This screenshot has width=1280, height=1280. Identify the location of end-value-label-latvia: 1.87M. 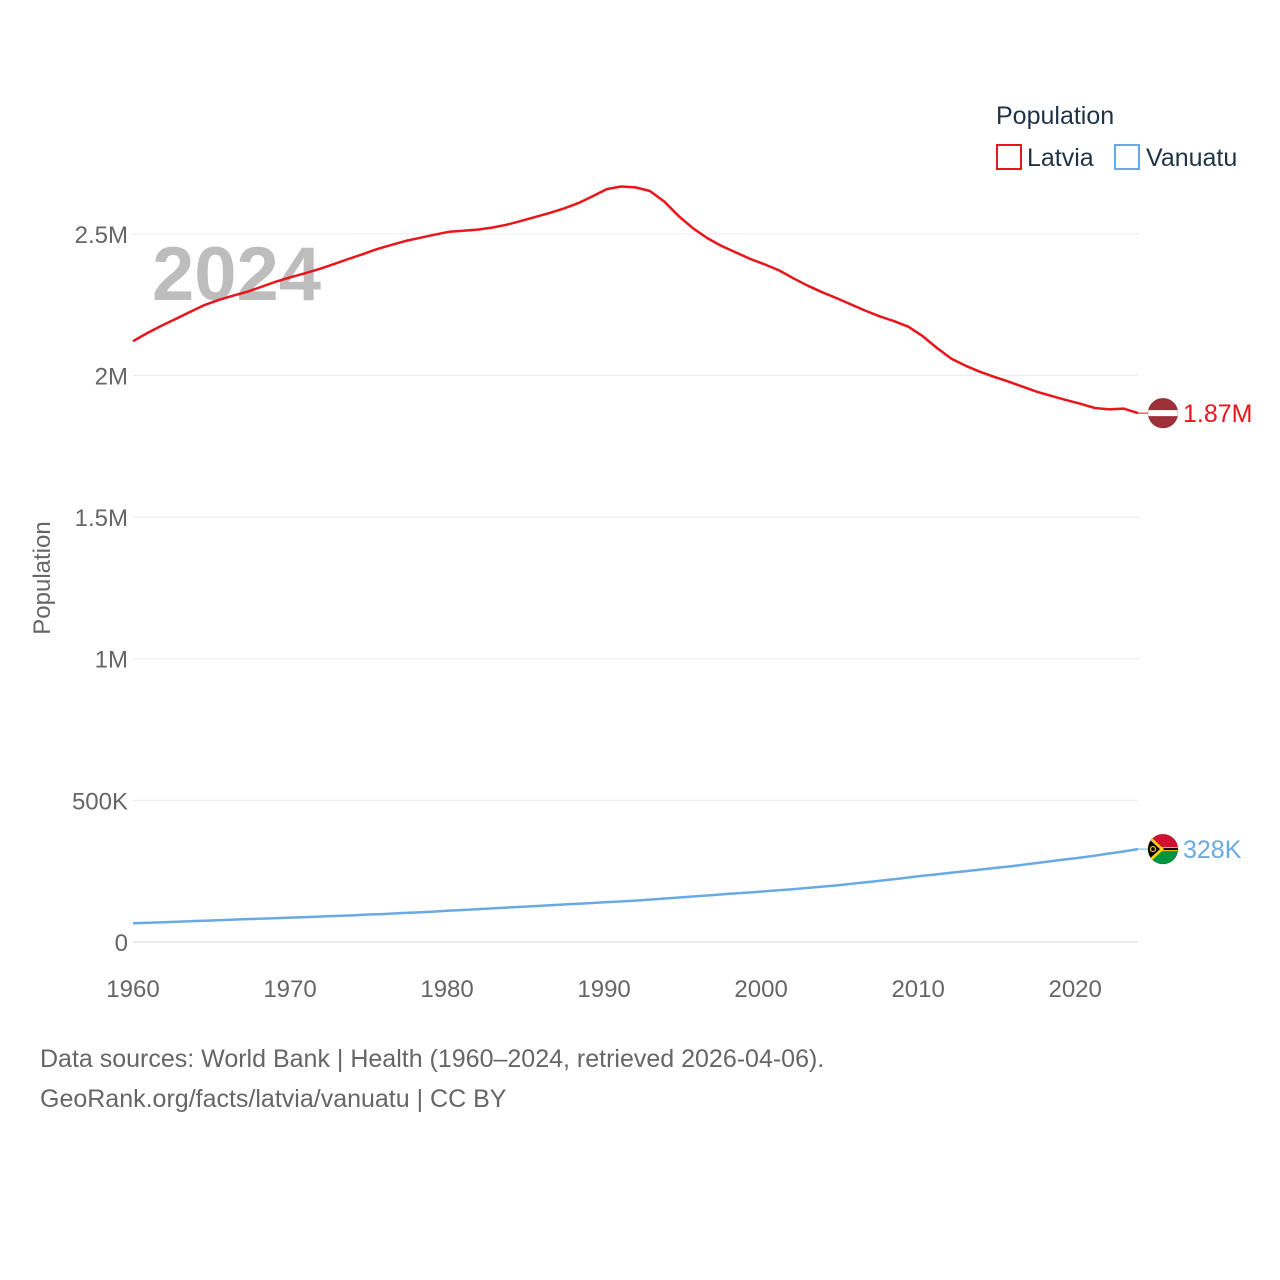
(1217, 414).